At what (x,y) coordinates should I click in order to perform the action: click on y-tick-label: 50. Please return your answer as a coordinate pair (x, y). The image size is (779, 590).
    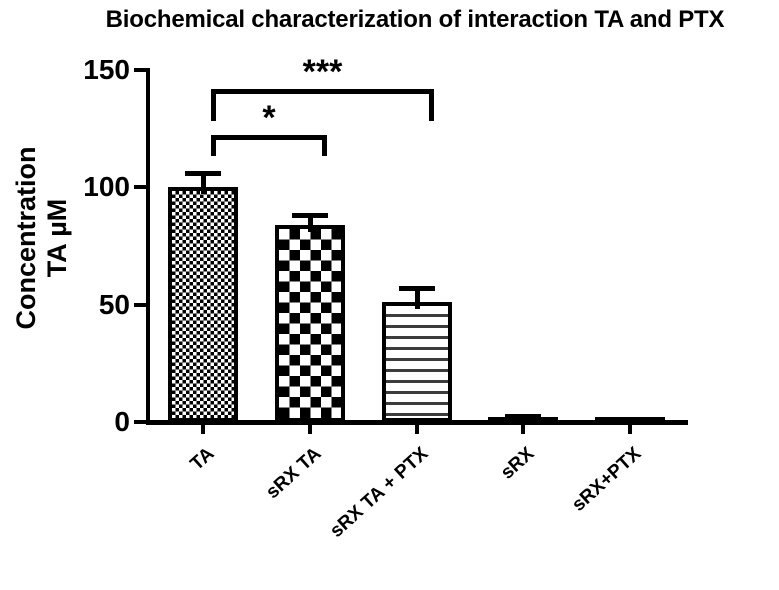
    Looking at the image, I should click on (114, 304).